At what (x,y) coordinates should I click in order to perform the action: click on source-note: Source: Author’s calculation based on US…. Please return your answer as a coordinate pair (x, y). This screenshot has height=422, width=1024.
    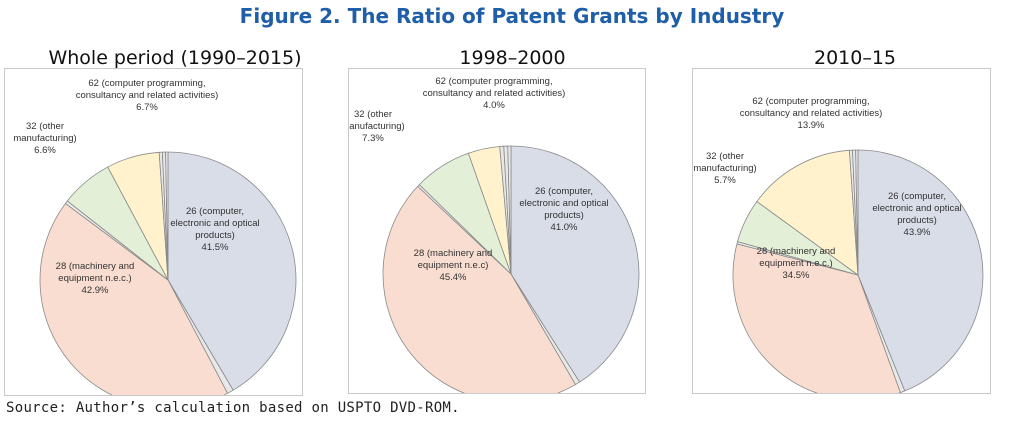
    Looking at the image, I should click on (233, 408).